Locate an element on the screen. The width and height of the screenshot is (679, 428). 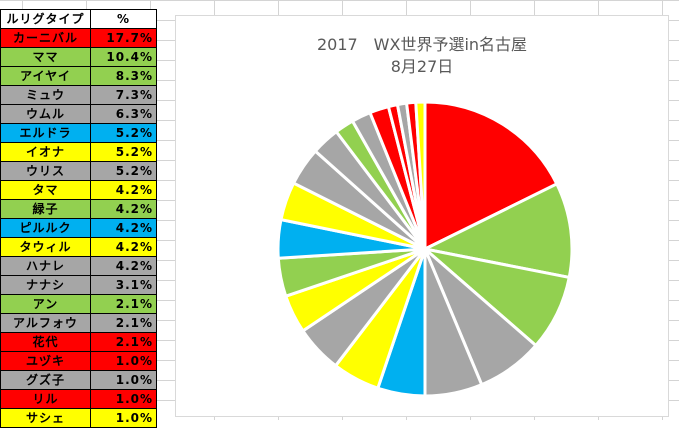
type-name-cell: 緑子 is located at coordinates (45, 209).